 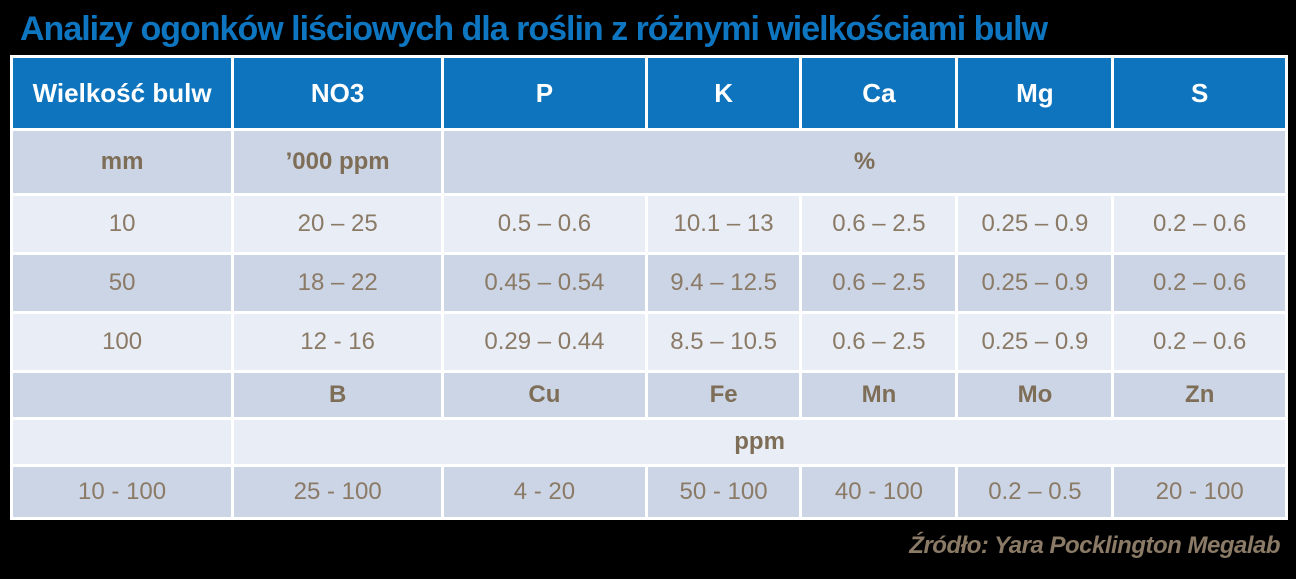 I want to click on header-s: S, so click(x=1199, y=93).